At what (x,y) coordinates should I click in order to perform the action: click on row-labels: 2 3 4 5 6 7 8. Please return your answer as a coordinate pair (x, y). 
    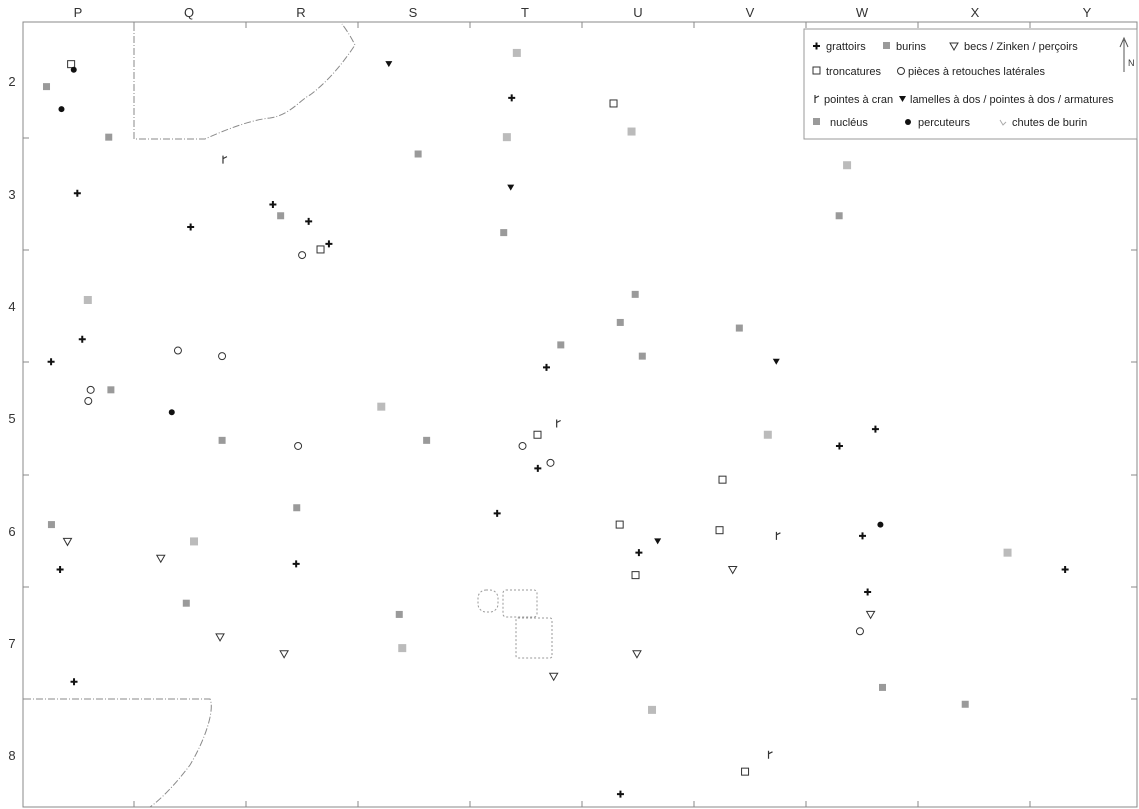
    Looking at the image, I should click on (11, 418).